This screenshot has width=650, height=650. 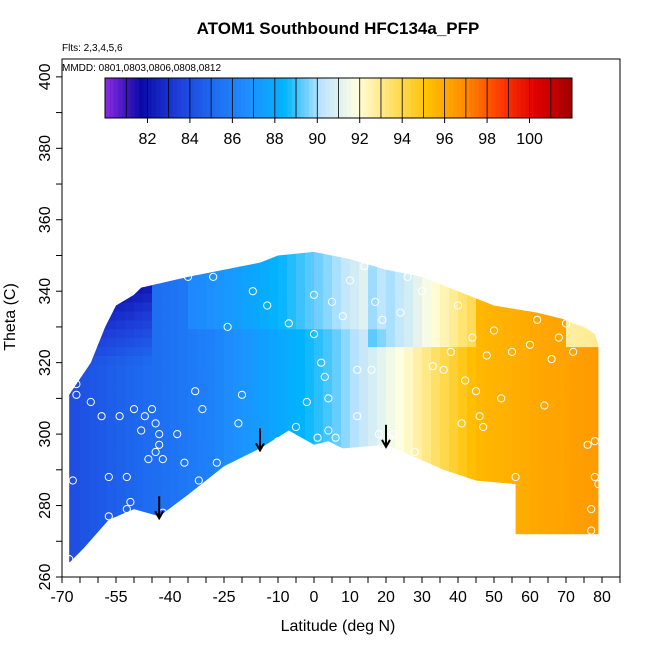 What do you see at coordinates (530, 597) in the screenshot?
I see `x-tick-label: 60` at bounding box center [530, 597].